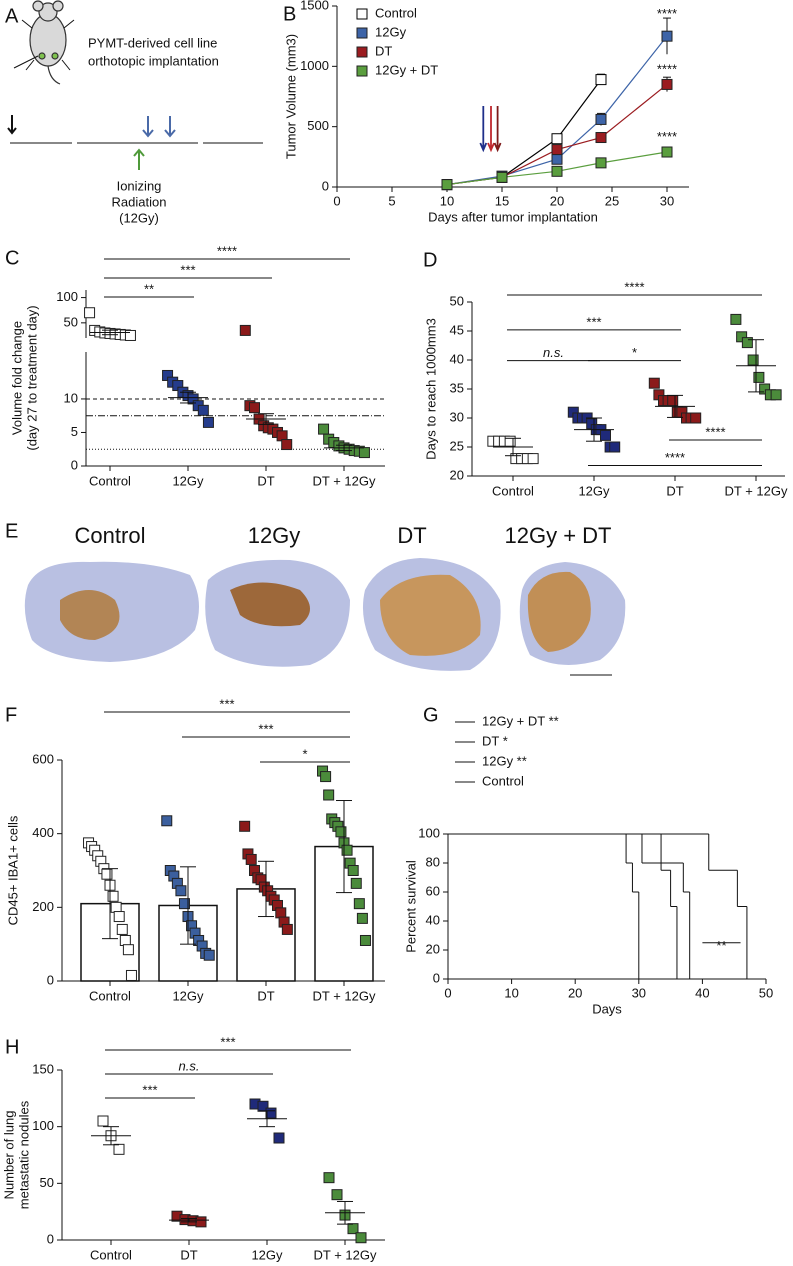 The width and height of the screenshot is (793, 1266). I want to click on treatment-arrow, so click(491, 129).